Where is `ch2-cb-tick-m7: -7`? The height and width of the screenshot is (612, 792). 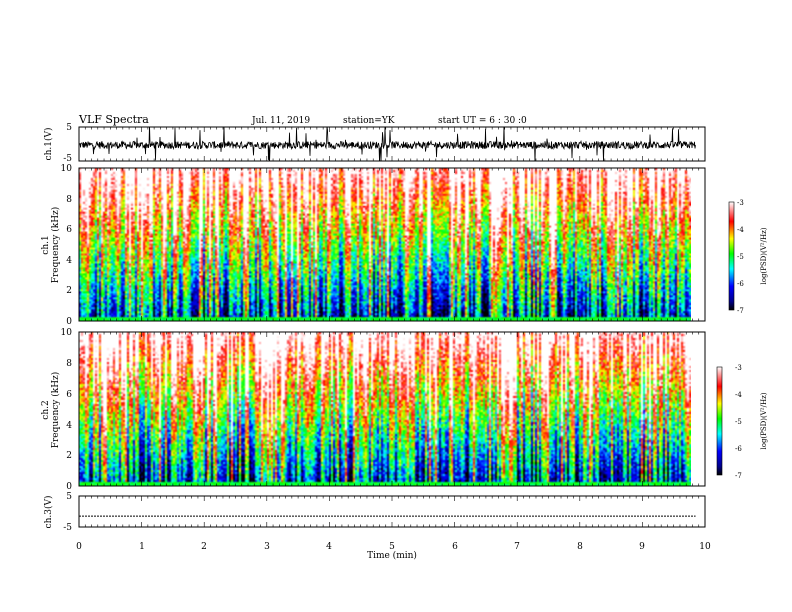
ch2-cb-tick-m7: -7 is located at coordinates (738, 476).